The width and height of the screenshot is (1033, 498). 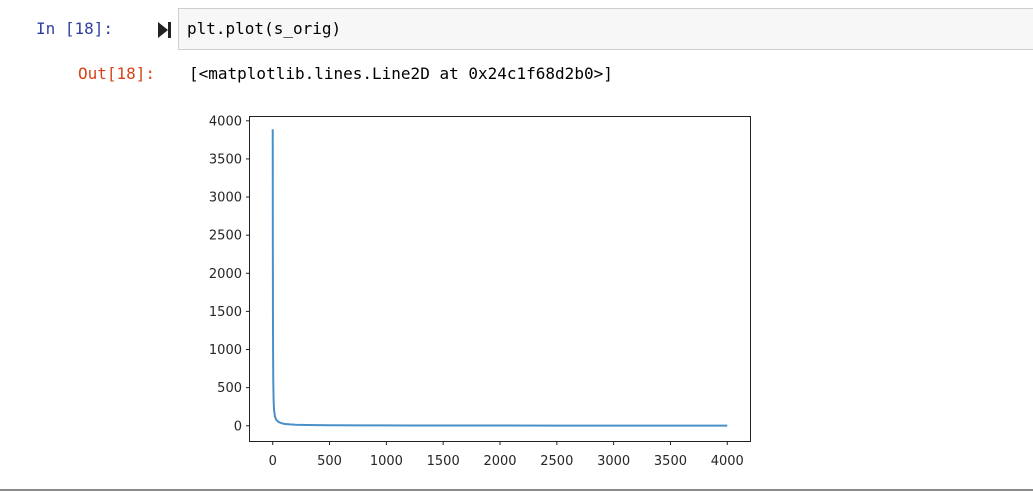 I want to click on x-tick-label: 1500, so click(x=443, y=461).